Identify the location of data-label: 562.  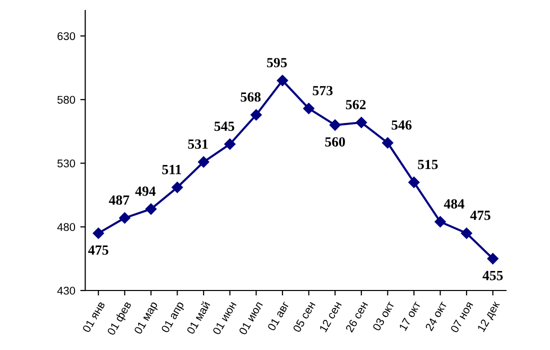
(356, 105).